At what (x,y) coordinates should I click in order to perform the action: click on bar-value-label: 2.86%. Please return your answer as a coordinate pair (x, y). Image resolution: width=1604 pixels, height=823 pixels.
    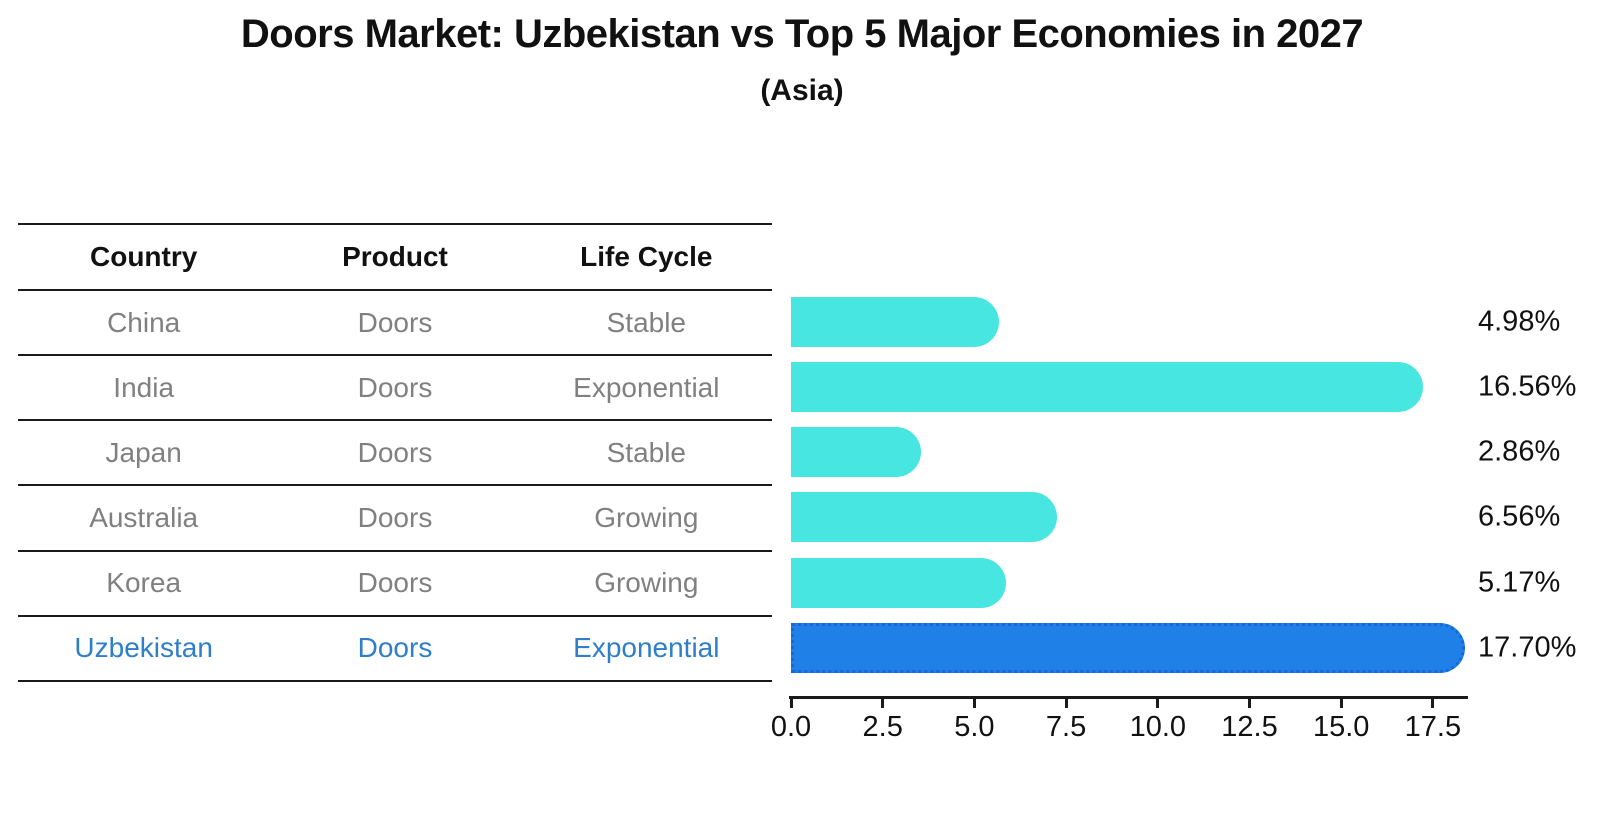
    Looking at the image, I should click on (1519, 451).